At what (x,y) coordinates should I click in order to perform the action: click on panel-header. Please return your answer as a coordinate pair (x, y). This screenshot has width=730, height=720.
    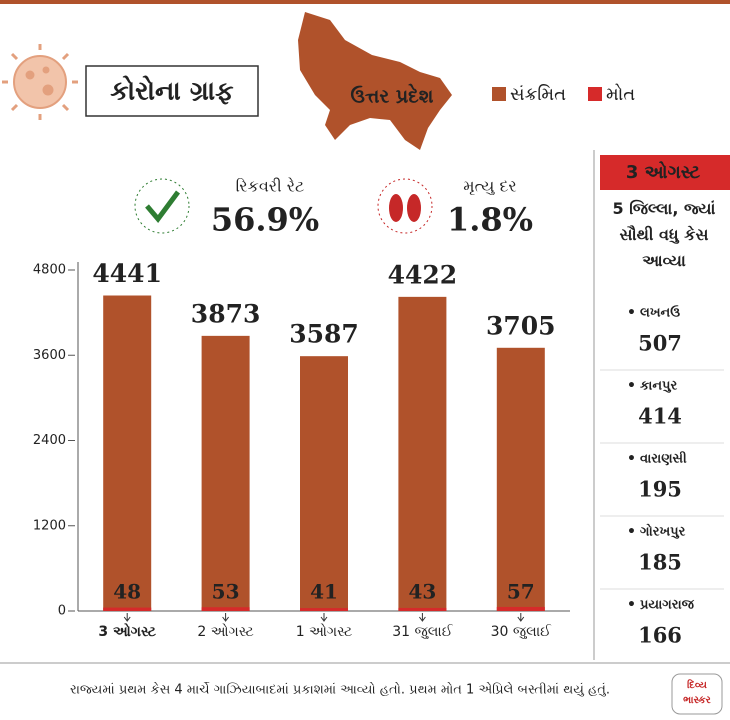
    Looking at the image, I should click on (665, 172).